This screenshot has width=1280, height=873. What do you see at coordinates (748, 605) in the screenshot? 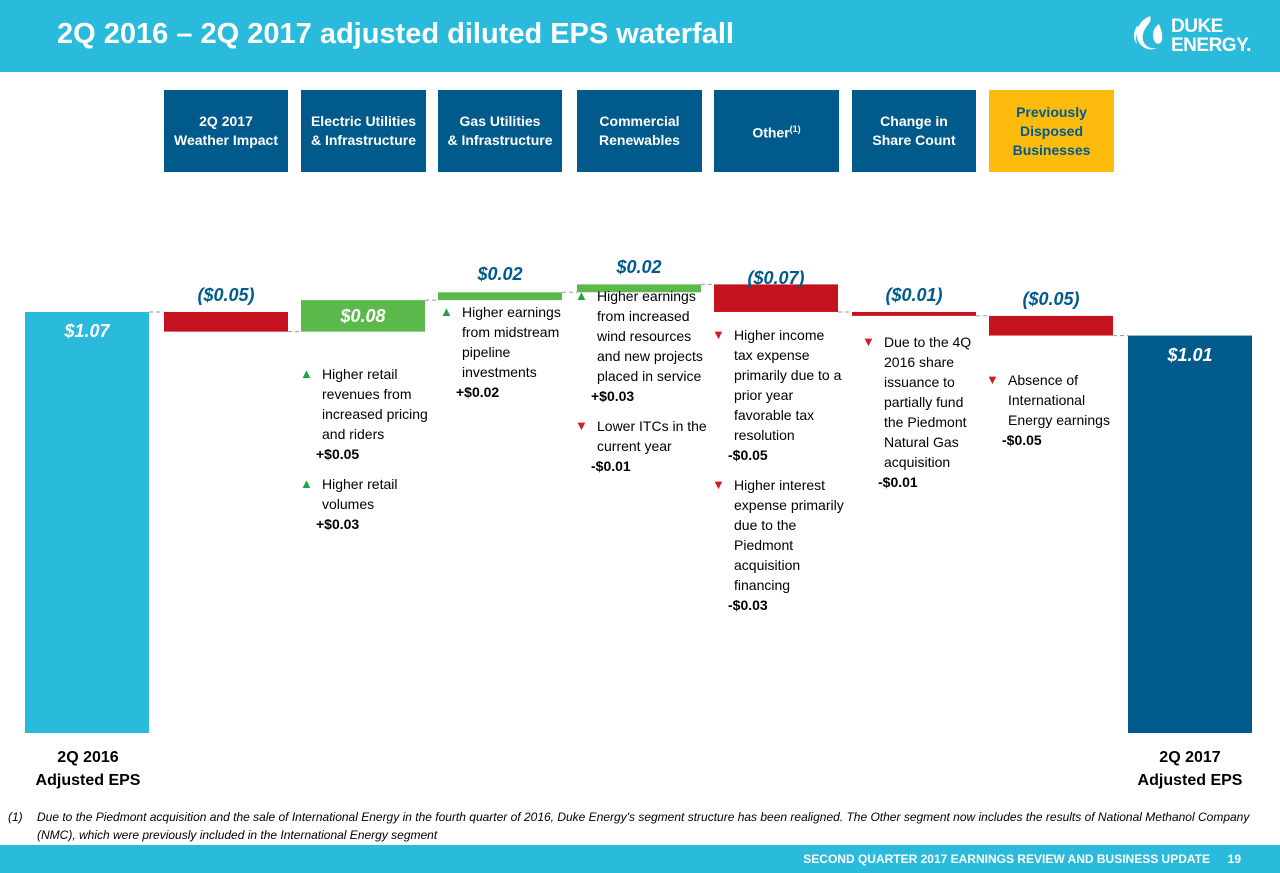
I see `note-amount: -$0.03` at bounding box center [748, 605].